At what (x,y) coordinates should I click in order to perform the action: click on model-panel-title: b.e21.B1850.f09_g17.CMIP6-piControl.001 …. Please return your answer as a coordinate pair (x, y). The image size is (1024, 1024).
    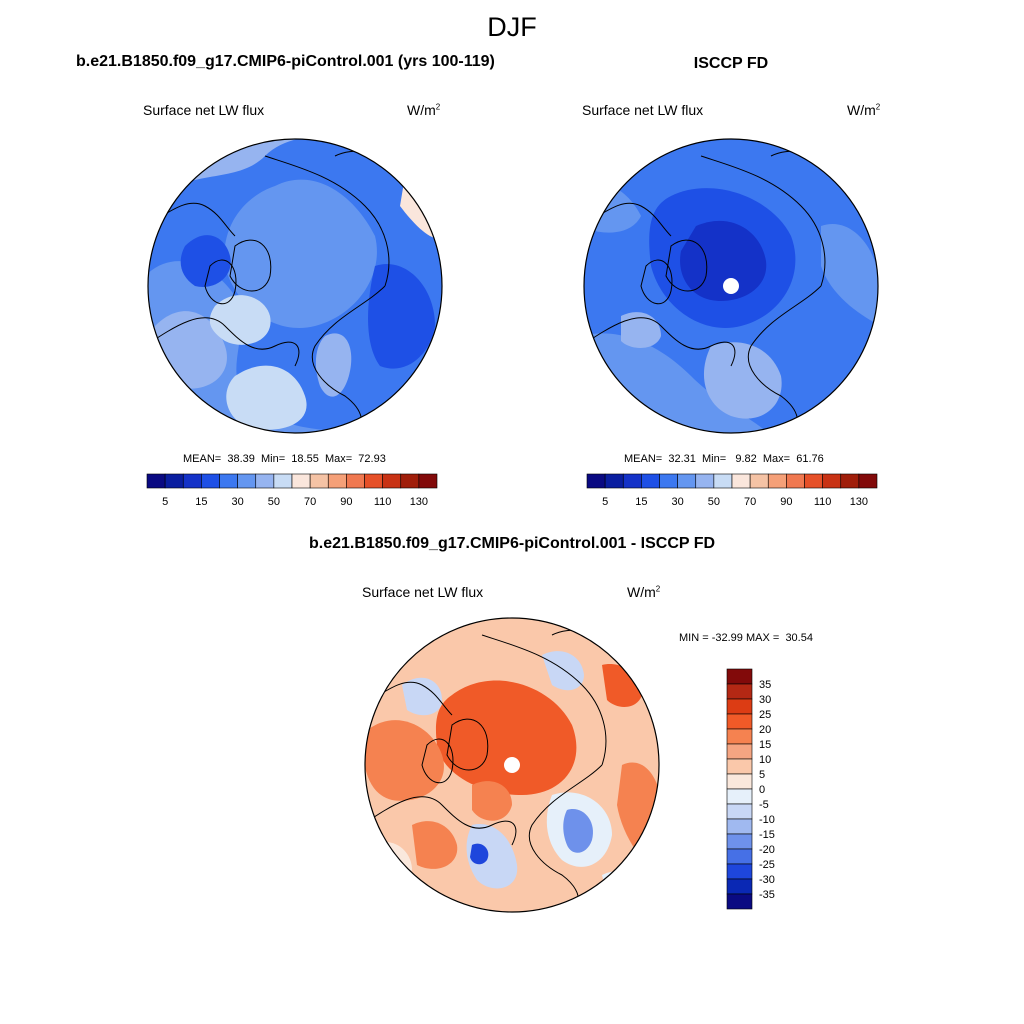
    Looking at the image, I should click on (285, 61).